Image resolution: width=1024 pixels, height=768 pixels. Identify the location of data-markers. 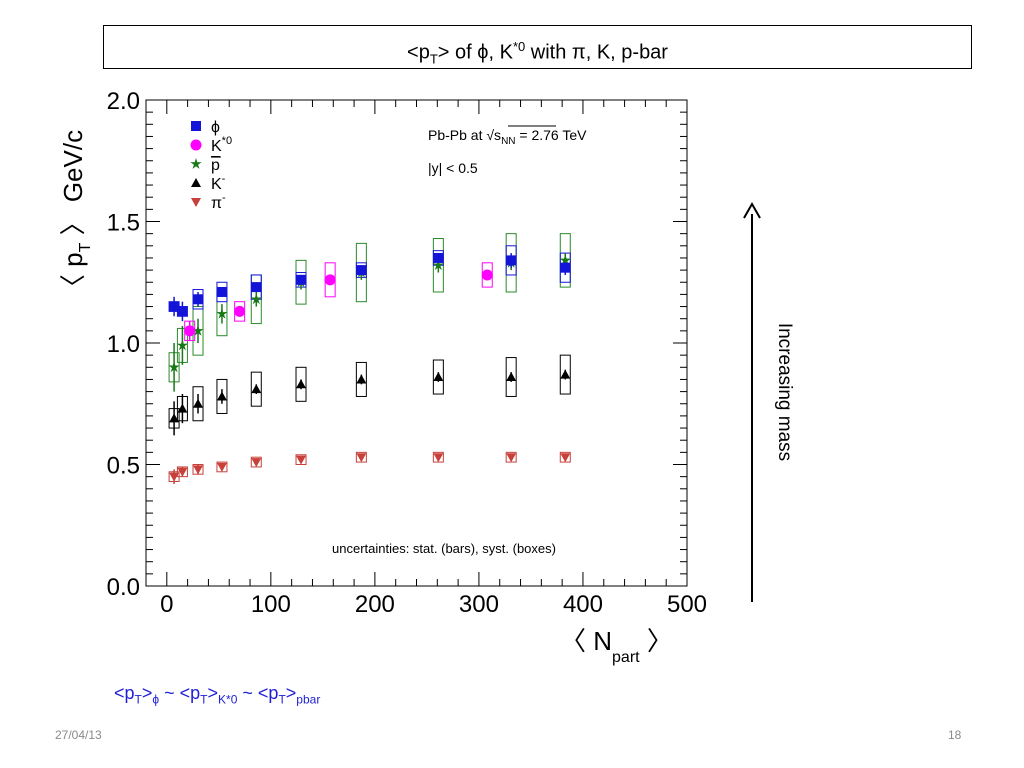
(369, 367).